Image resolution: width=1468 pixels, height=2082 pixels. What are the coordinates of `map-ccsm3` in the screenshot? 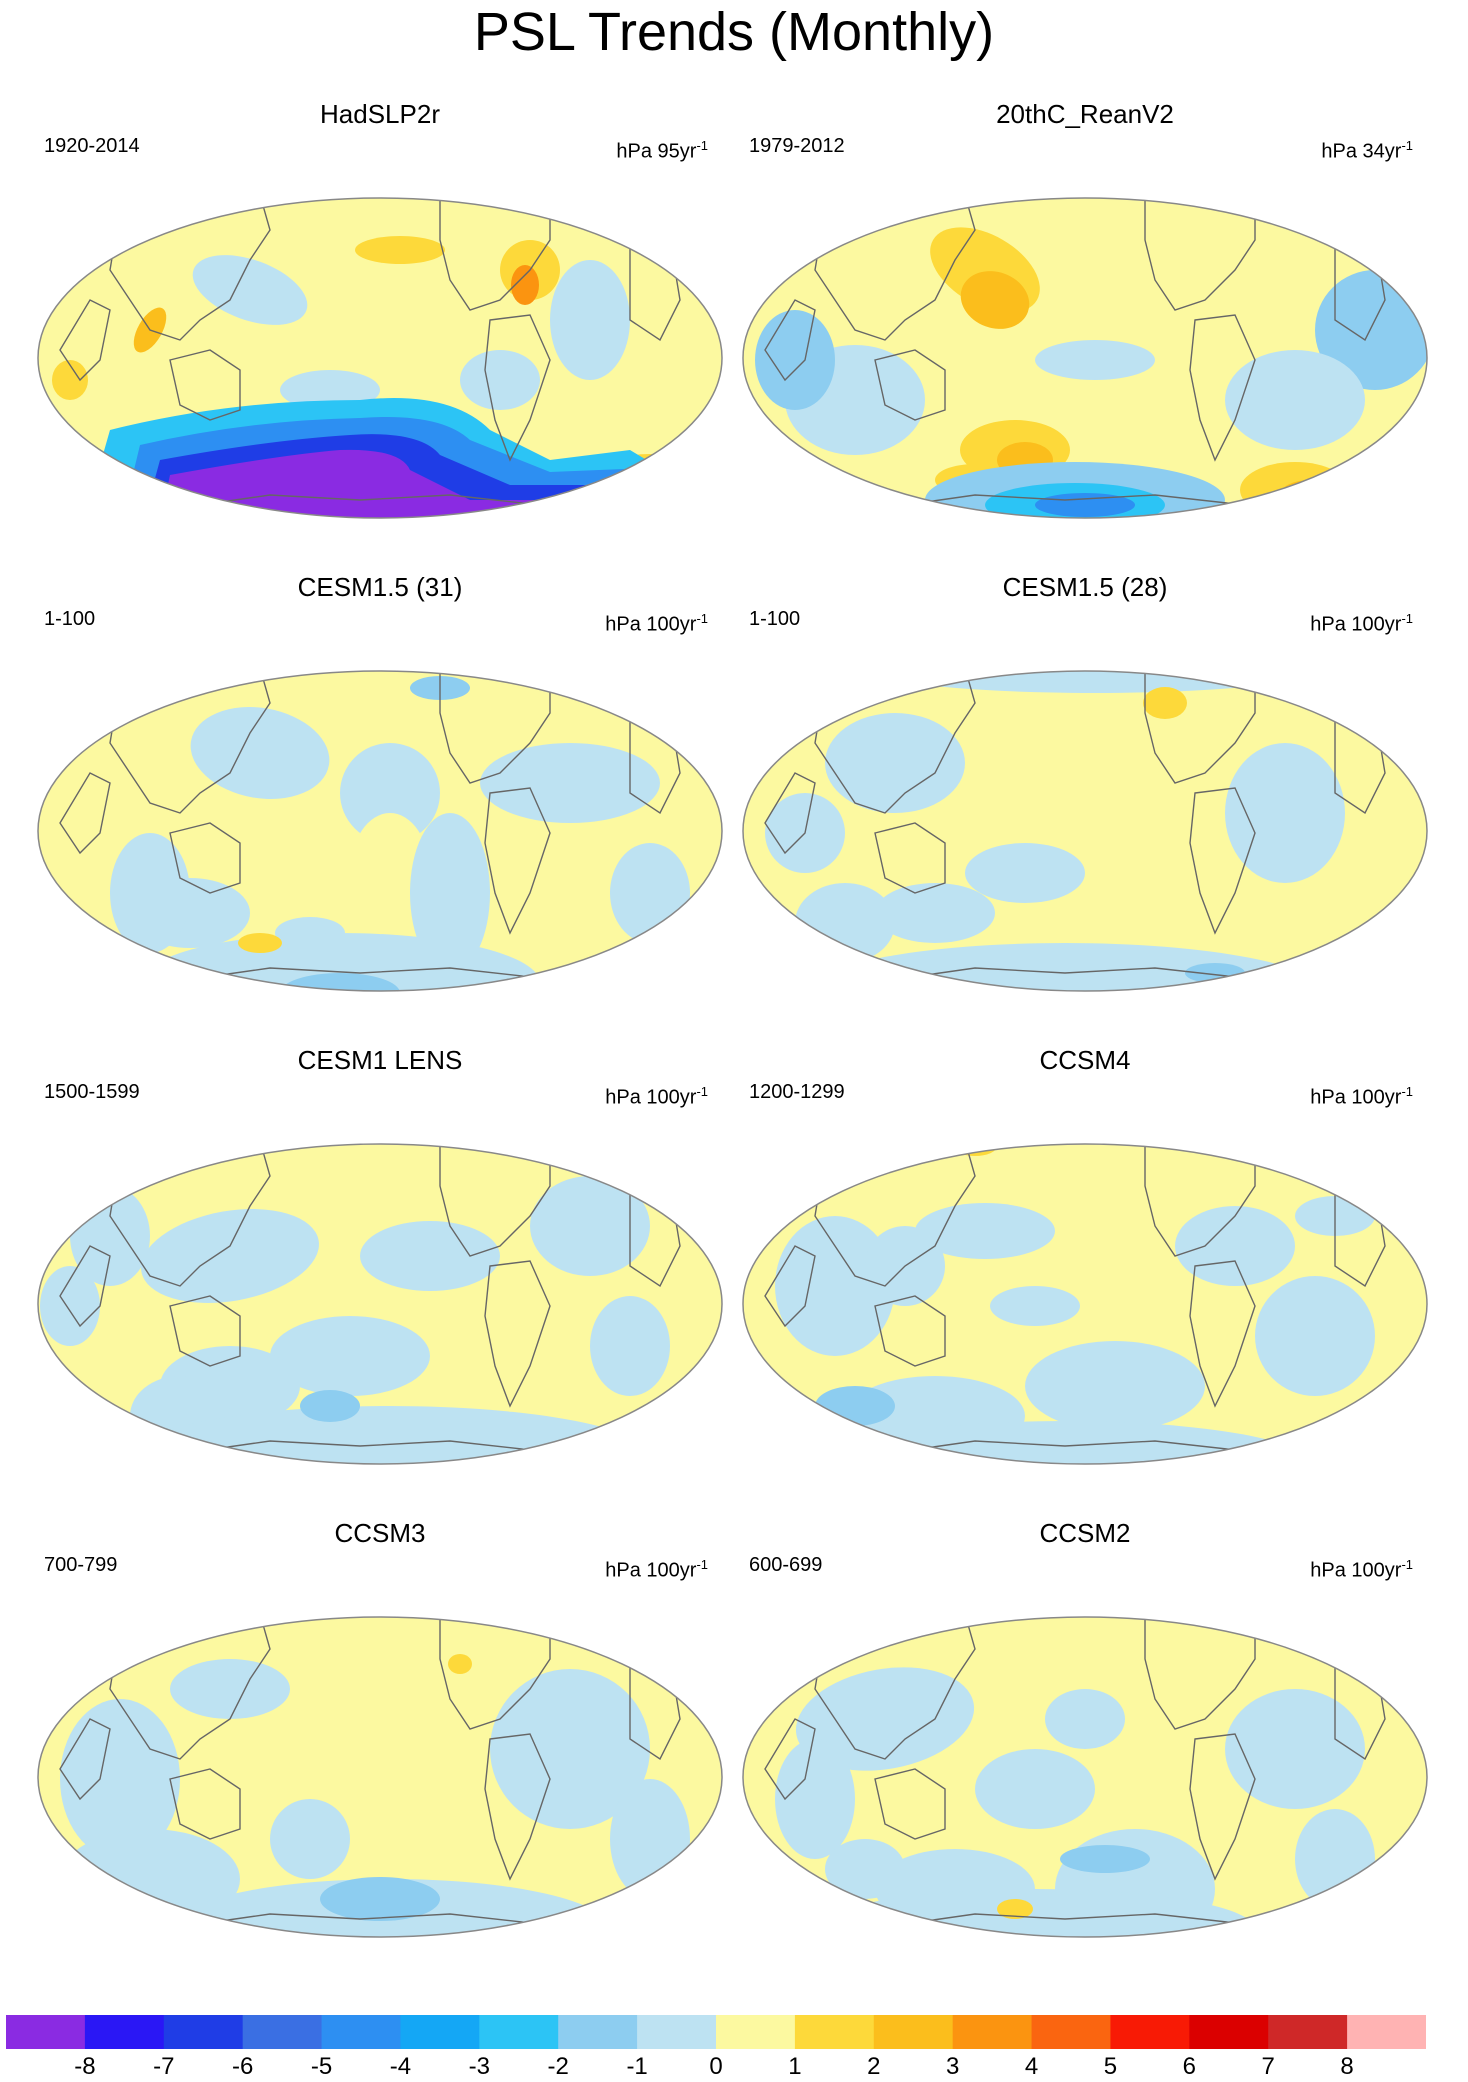 It's located at (380, 1777).